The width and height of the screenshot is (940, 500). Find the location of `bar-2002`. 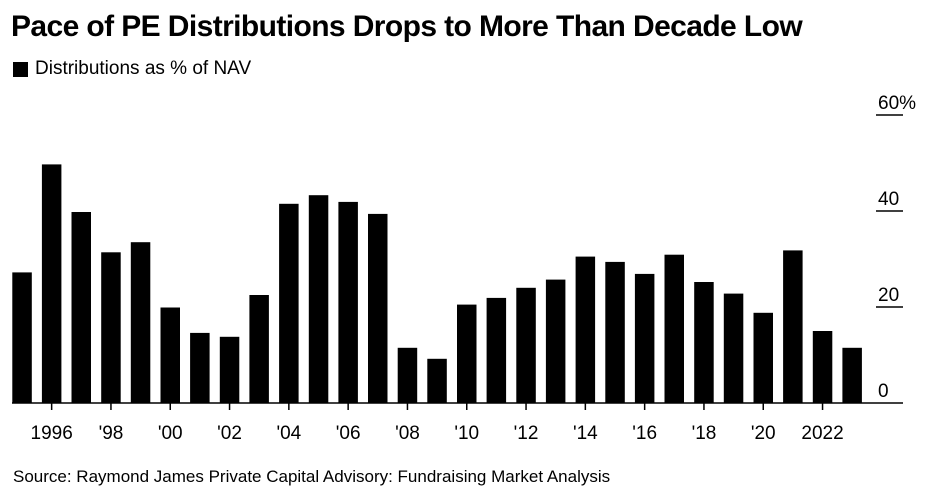

bar-2002 is located at coordinates (229, 369).